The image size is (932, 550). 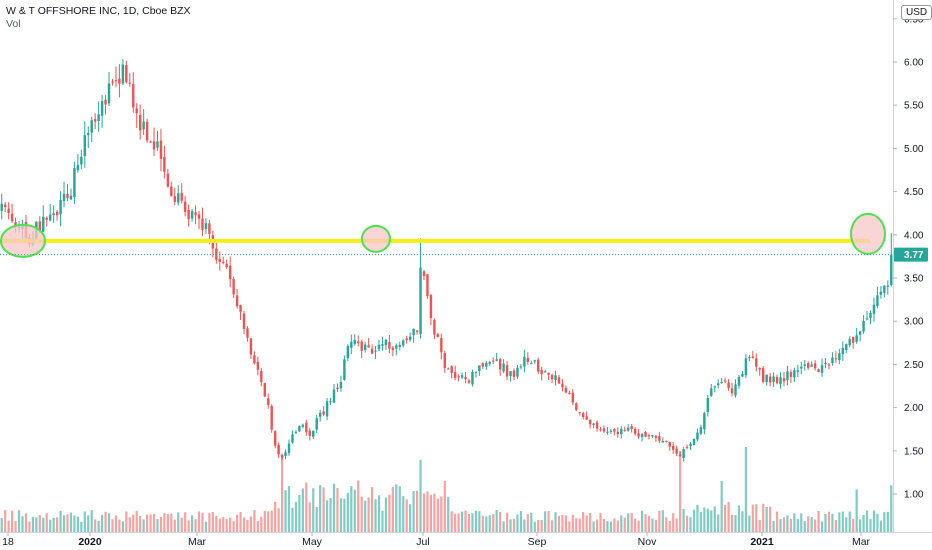 What do you see at coordinates (914, 255) in the screenshot?
I see `last-price-label: 3.77` at bounding box center [914, 255].